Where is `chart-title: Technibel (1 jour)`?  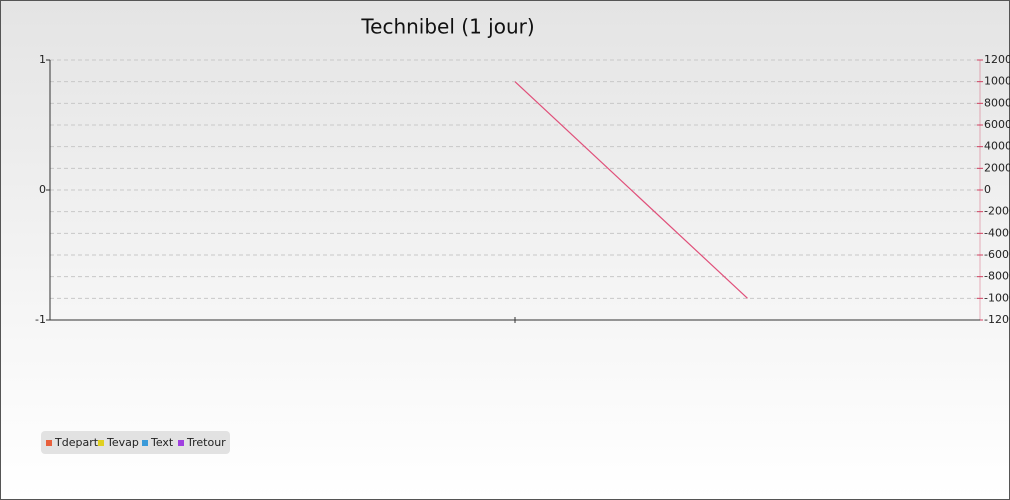
chart-title: Technibel (1 jour) is located at coordinates (447, 27).